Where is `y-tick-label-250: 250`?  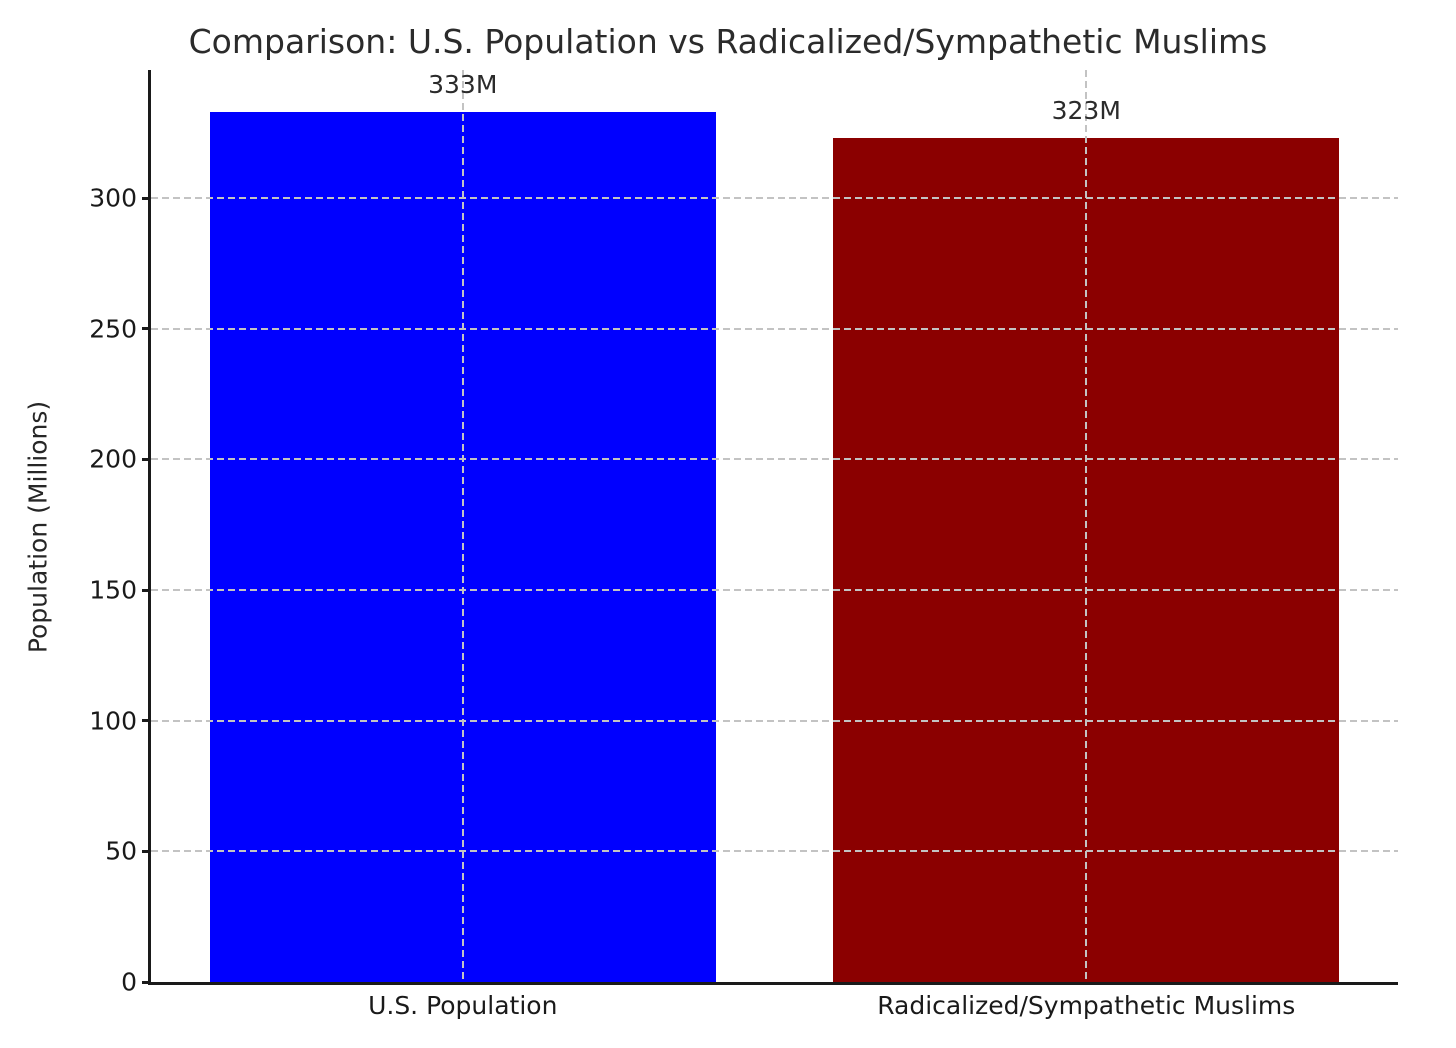
y-tick-label-250: 250 is located at coordinates (113, 329).